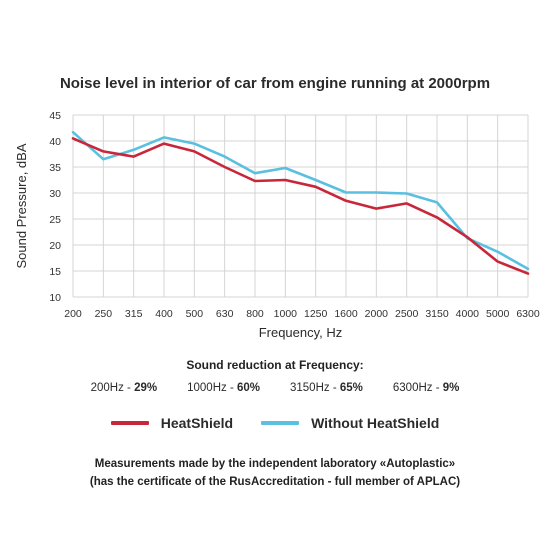 Image resolution: width=550 pixels, height=550 pixels. Describe the element at coordinates (346, 314) in the screenshot. I see `x-tick-label: 1600` at that location.